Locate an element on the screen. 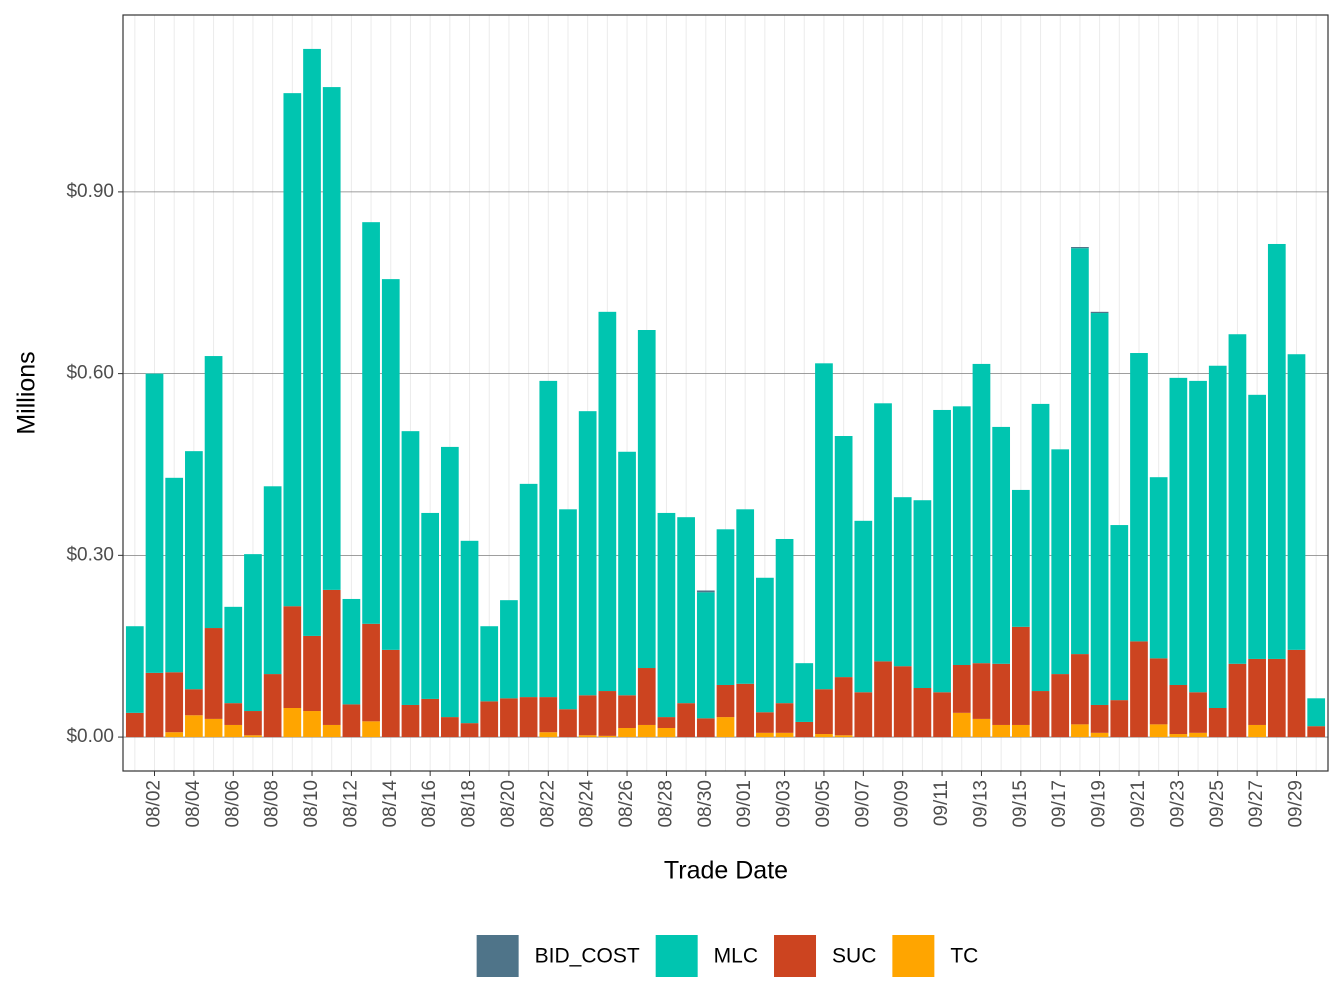 The image size is (1344, 1008). x-tick-label: 08/18 is located at coordinates (469, 804).